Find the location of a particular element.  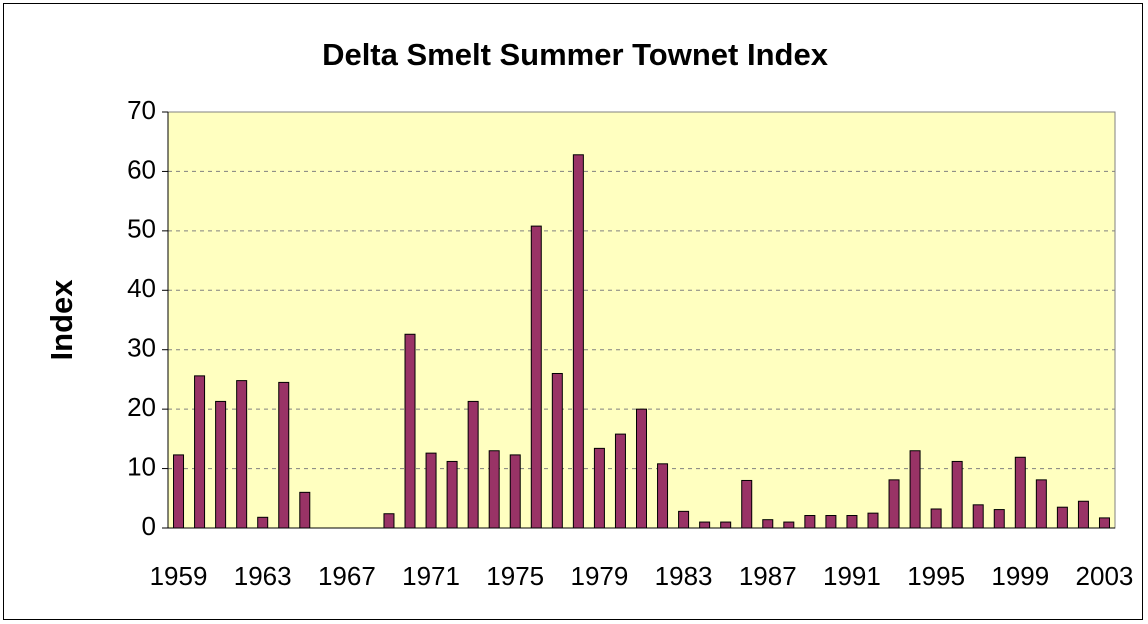

y-tick-label: 0 is located at coordinates (149, 526).